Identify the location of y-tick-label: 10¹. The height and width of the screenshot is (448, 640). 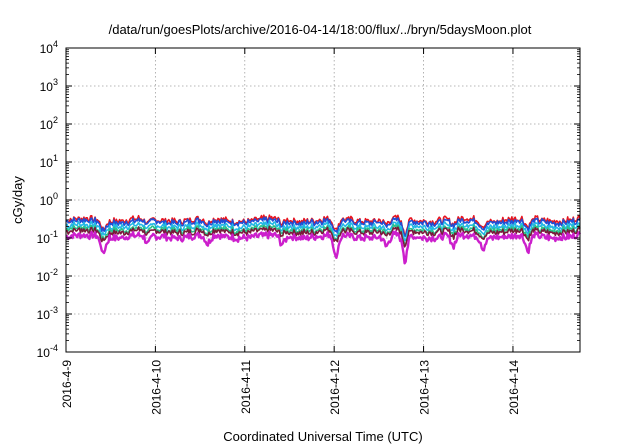
(49, 161).